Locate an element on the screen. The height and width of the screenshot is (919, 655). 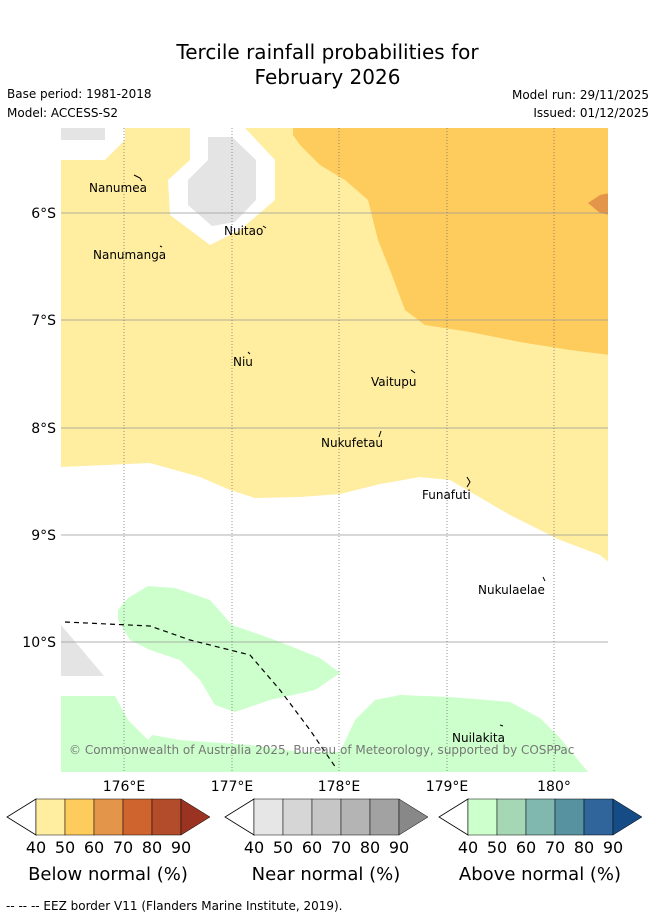
lon-tick-label: 176°E is located at coordinates (124, 787).